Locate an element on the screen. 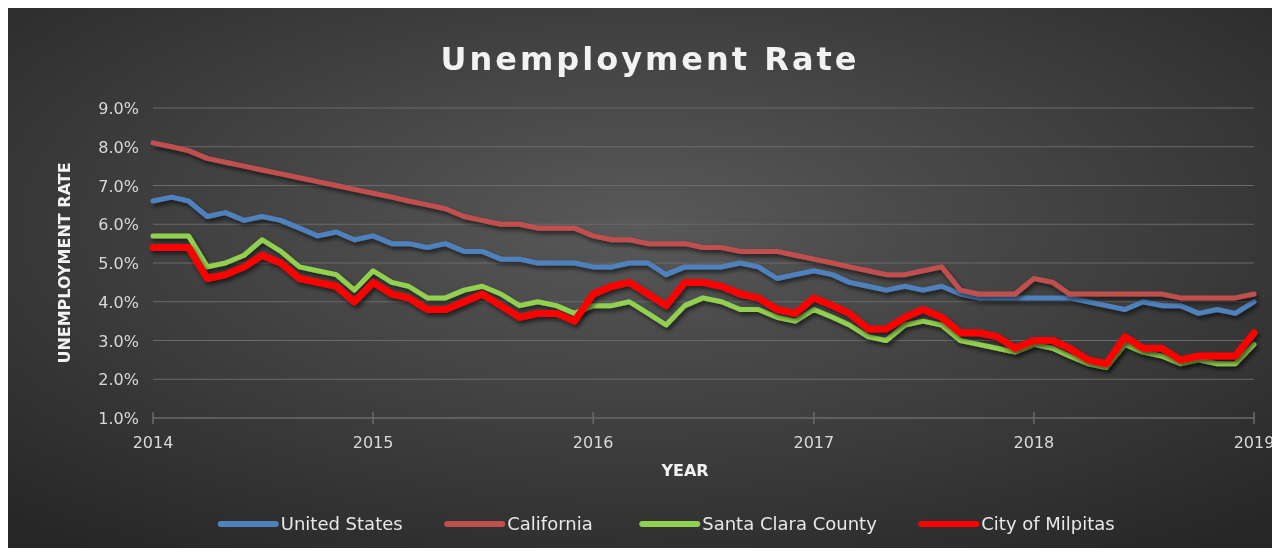  legend-label: California is located at coordinates (550, 523).